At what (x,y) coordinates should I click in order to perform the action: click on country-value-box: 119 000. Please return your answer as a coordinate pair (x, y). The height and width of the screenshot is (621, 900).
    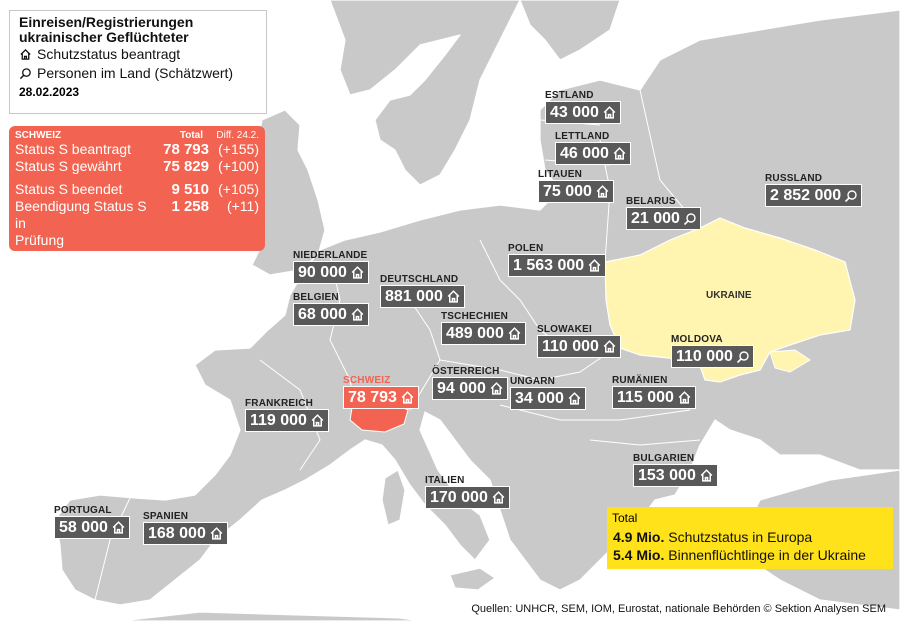
    Looking at the image, I should click on (287, 420).